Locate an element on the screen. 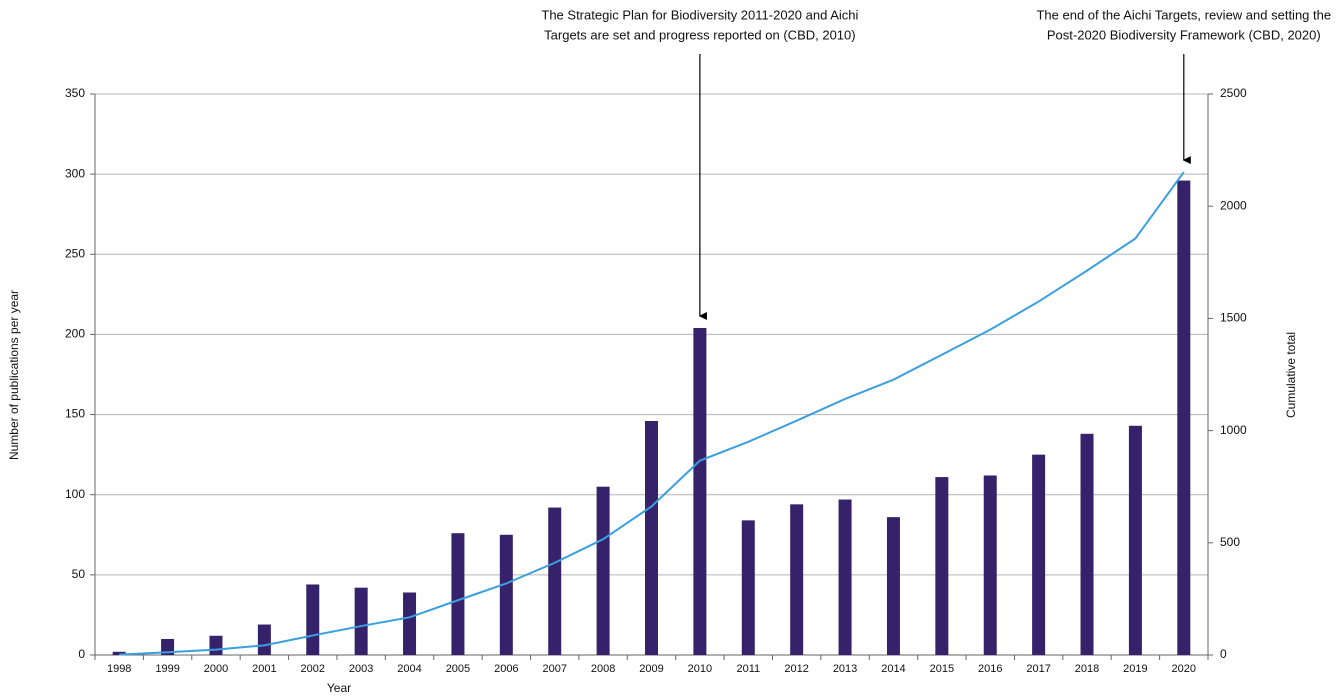 The width and height of the screenshot is (1338, 697). y-tick-label: 200 is located at coordinates (75, 334).